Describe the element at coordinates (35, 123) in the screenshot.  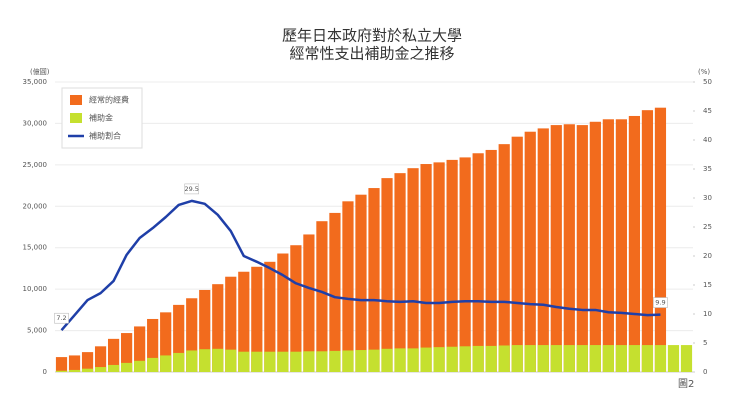
I see `y-tick-label: 30,000` at that location.